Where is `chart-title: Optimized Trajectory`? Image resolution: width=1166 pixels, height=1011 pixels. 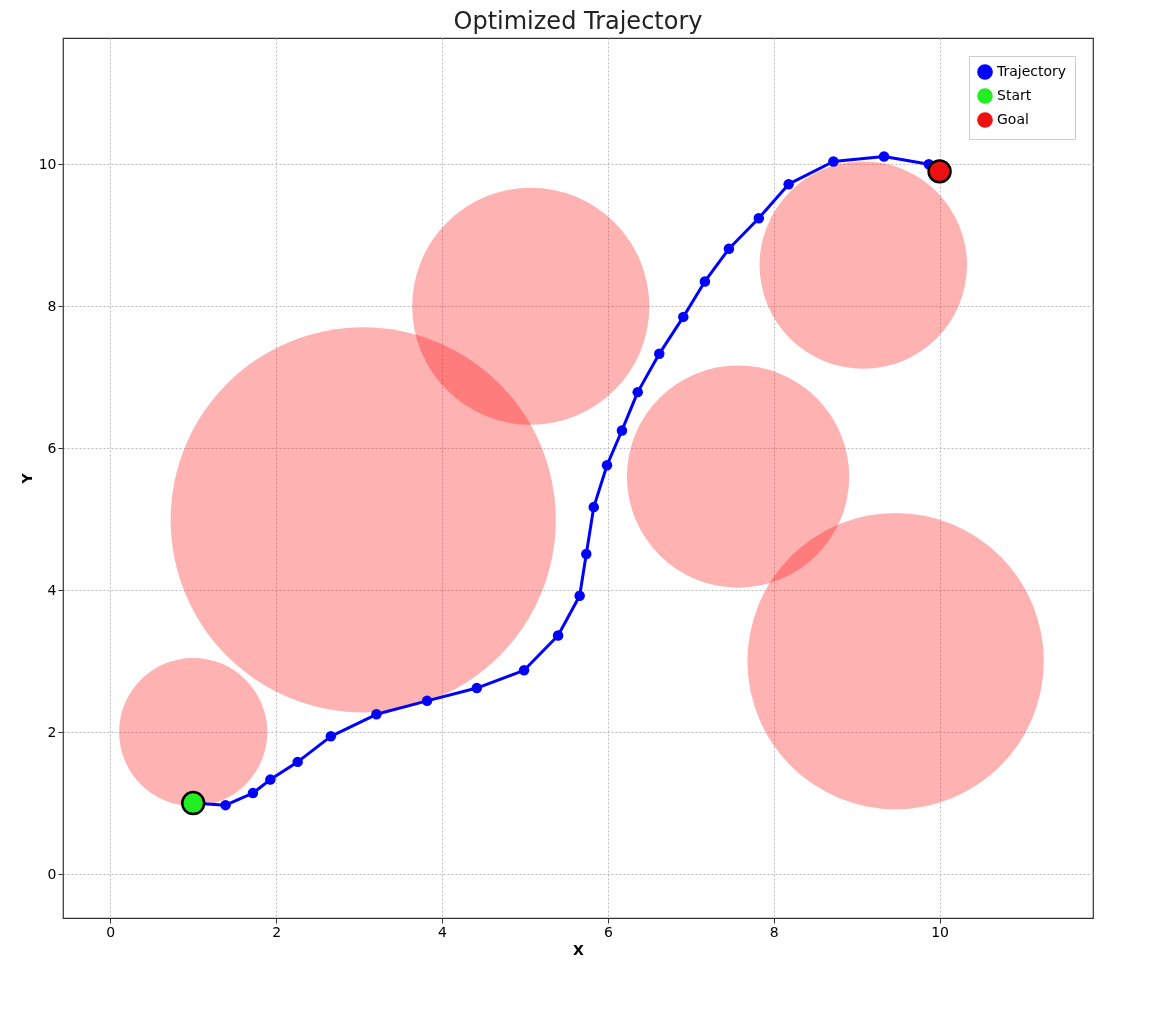
chart-title: Optimized Trajectory is located at coordinates (578, 21).